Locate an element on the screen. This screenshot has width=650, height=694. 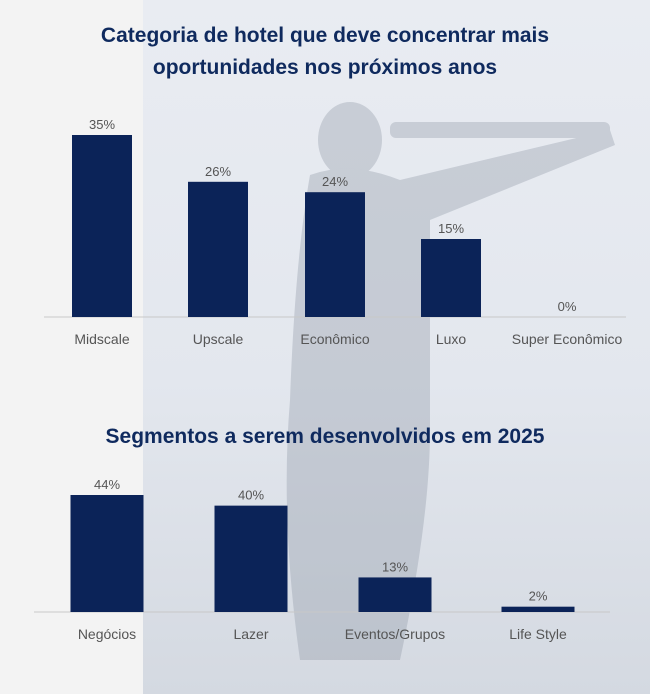
data-label: 44% is located at coordinates (107, 484).